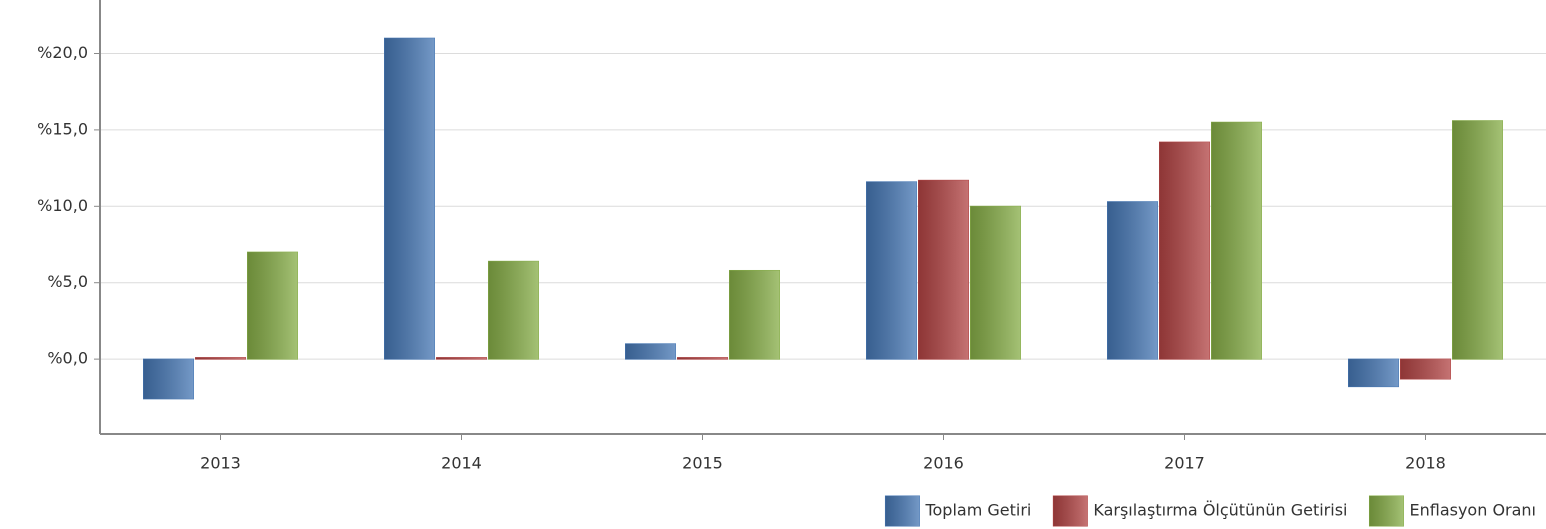 Image resolution: width=1546 pixels, height=529 pixels. I want to click on x-tick-label: 2013, so click(220, 463).